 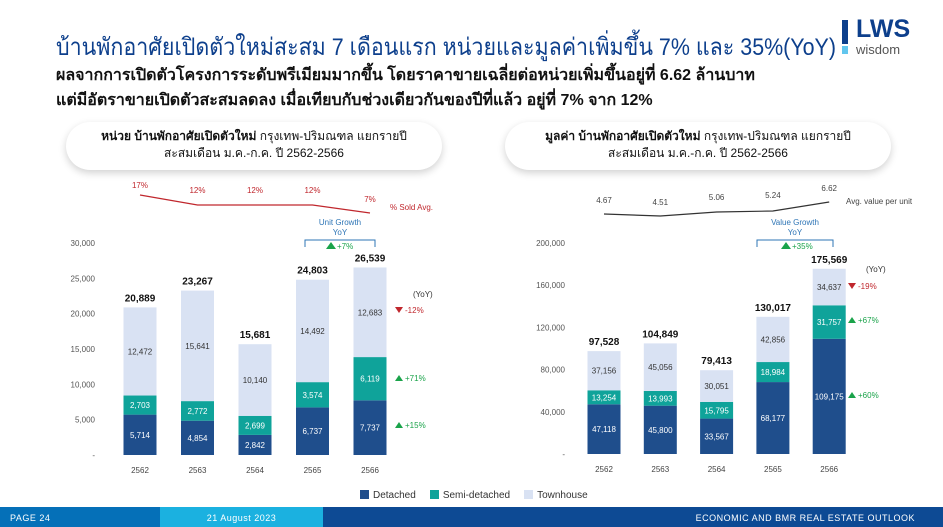 What do you see at coordinates (829, 188) in the screenshot?
I see `value-line-label: 6.62` at bounding box center [829, 188].